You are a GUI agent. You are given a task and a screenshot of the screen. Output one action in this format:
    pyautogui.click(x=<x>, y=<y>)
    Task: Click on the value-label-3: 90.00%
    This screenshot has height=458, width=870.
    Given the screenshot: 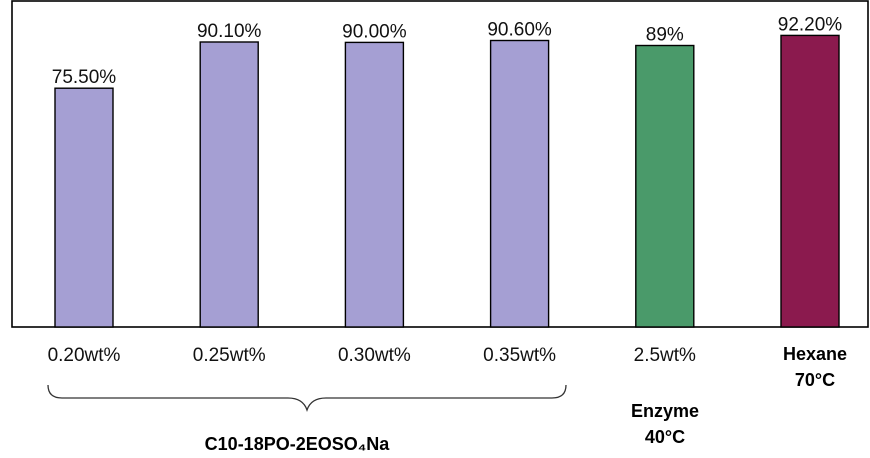 What is the action you would take?
    pyautogui.click(x=374, y=31)
    